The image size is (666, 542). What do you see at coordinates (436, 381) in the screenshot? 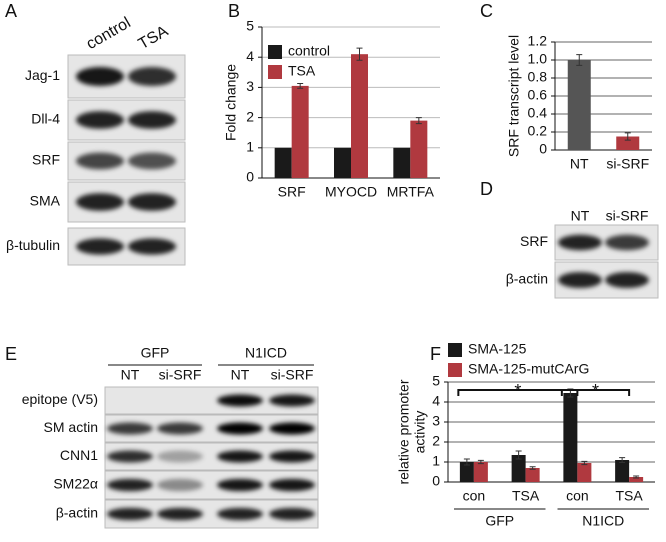
I see `y-tick-label: 5` at bounding box center [436, 381].